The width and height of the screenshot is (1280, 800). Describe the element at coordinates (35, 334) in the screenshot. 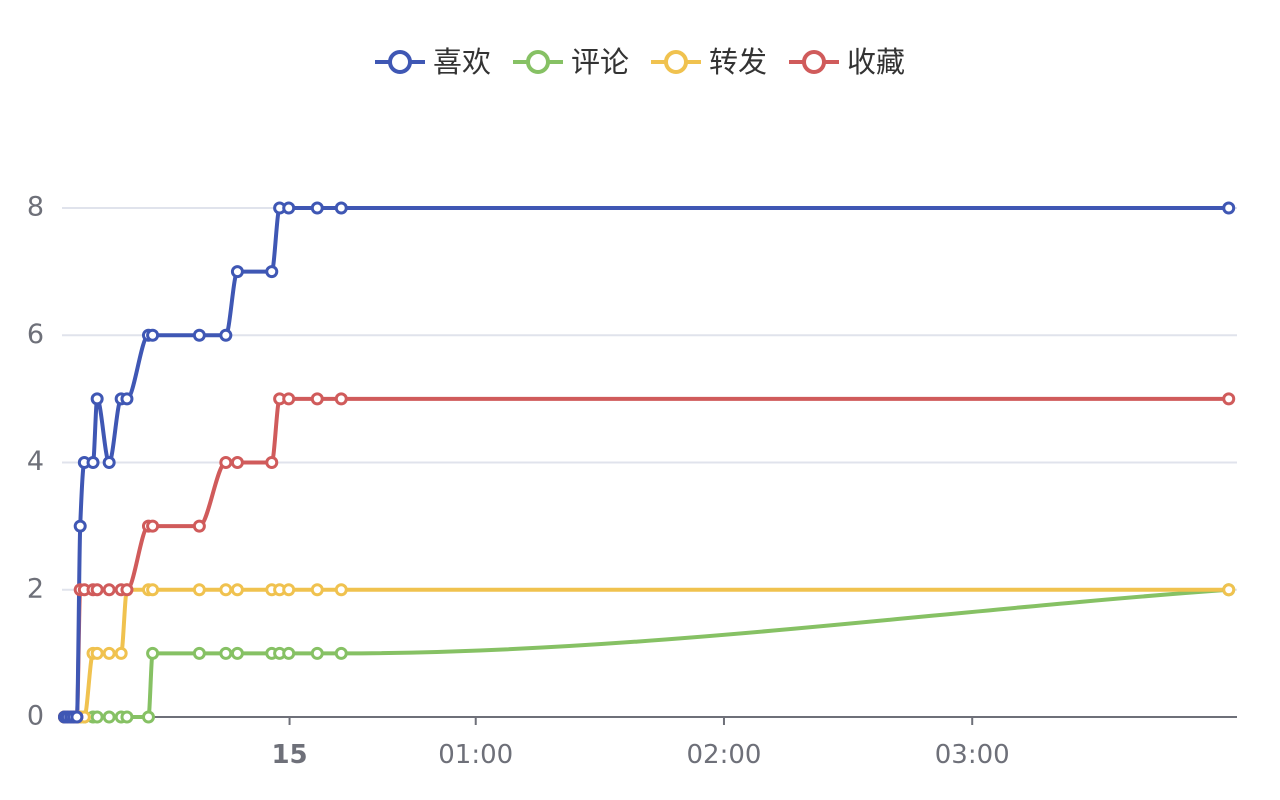

I see `y-tick-label: 6` at that location.